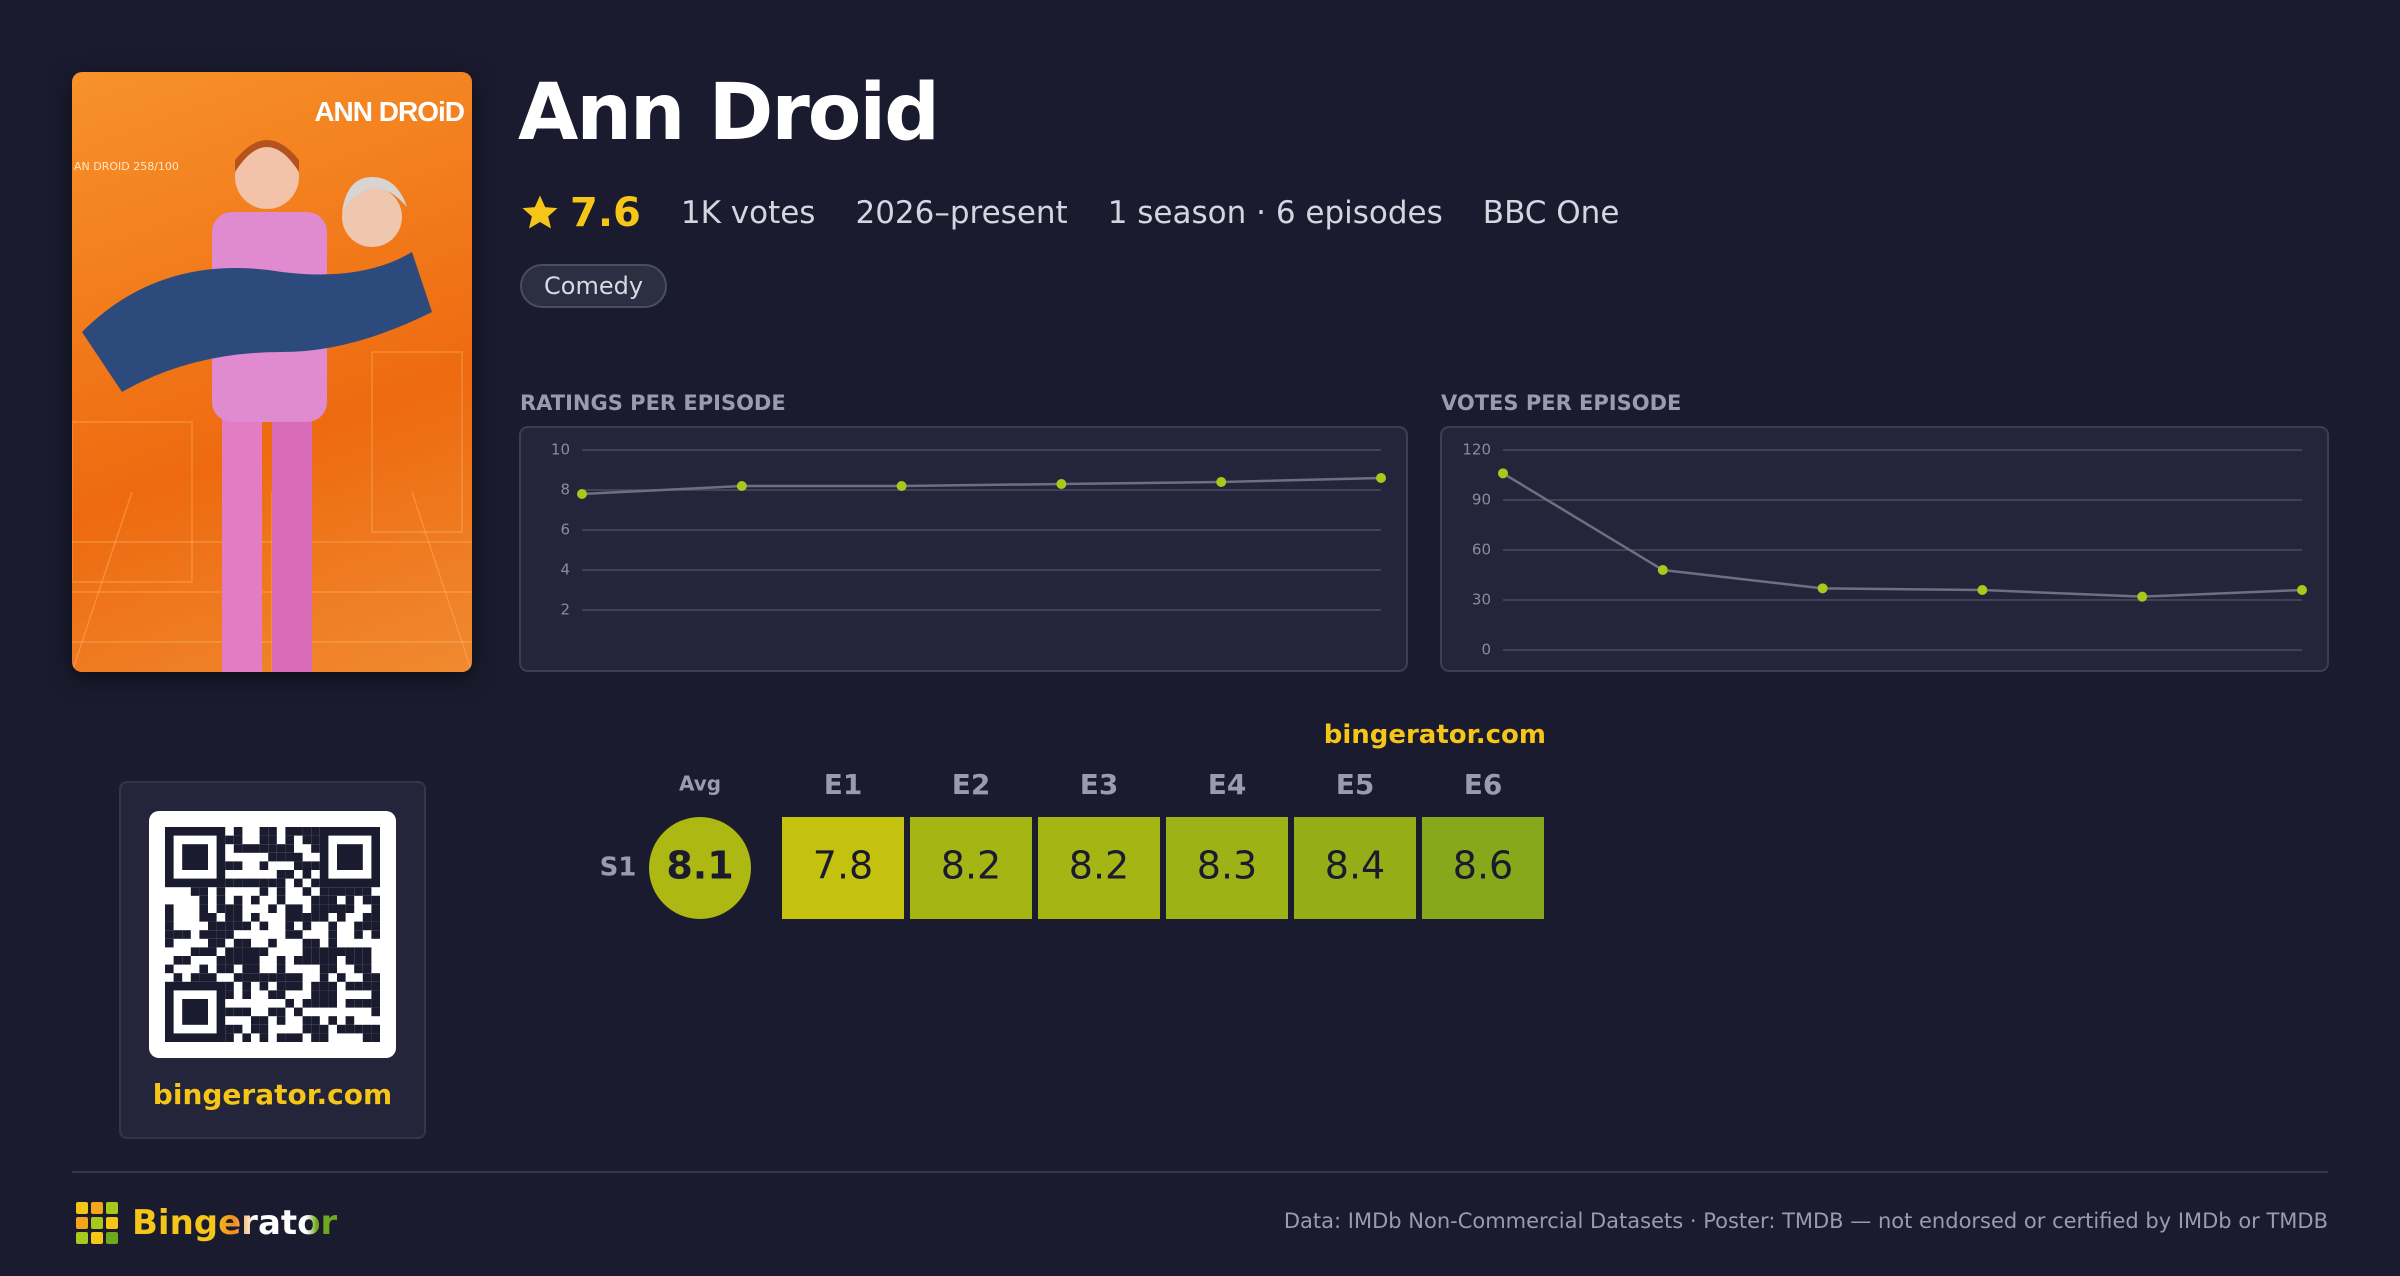  I want to click on y-tick-label: 2, so click(565, 610).